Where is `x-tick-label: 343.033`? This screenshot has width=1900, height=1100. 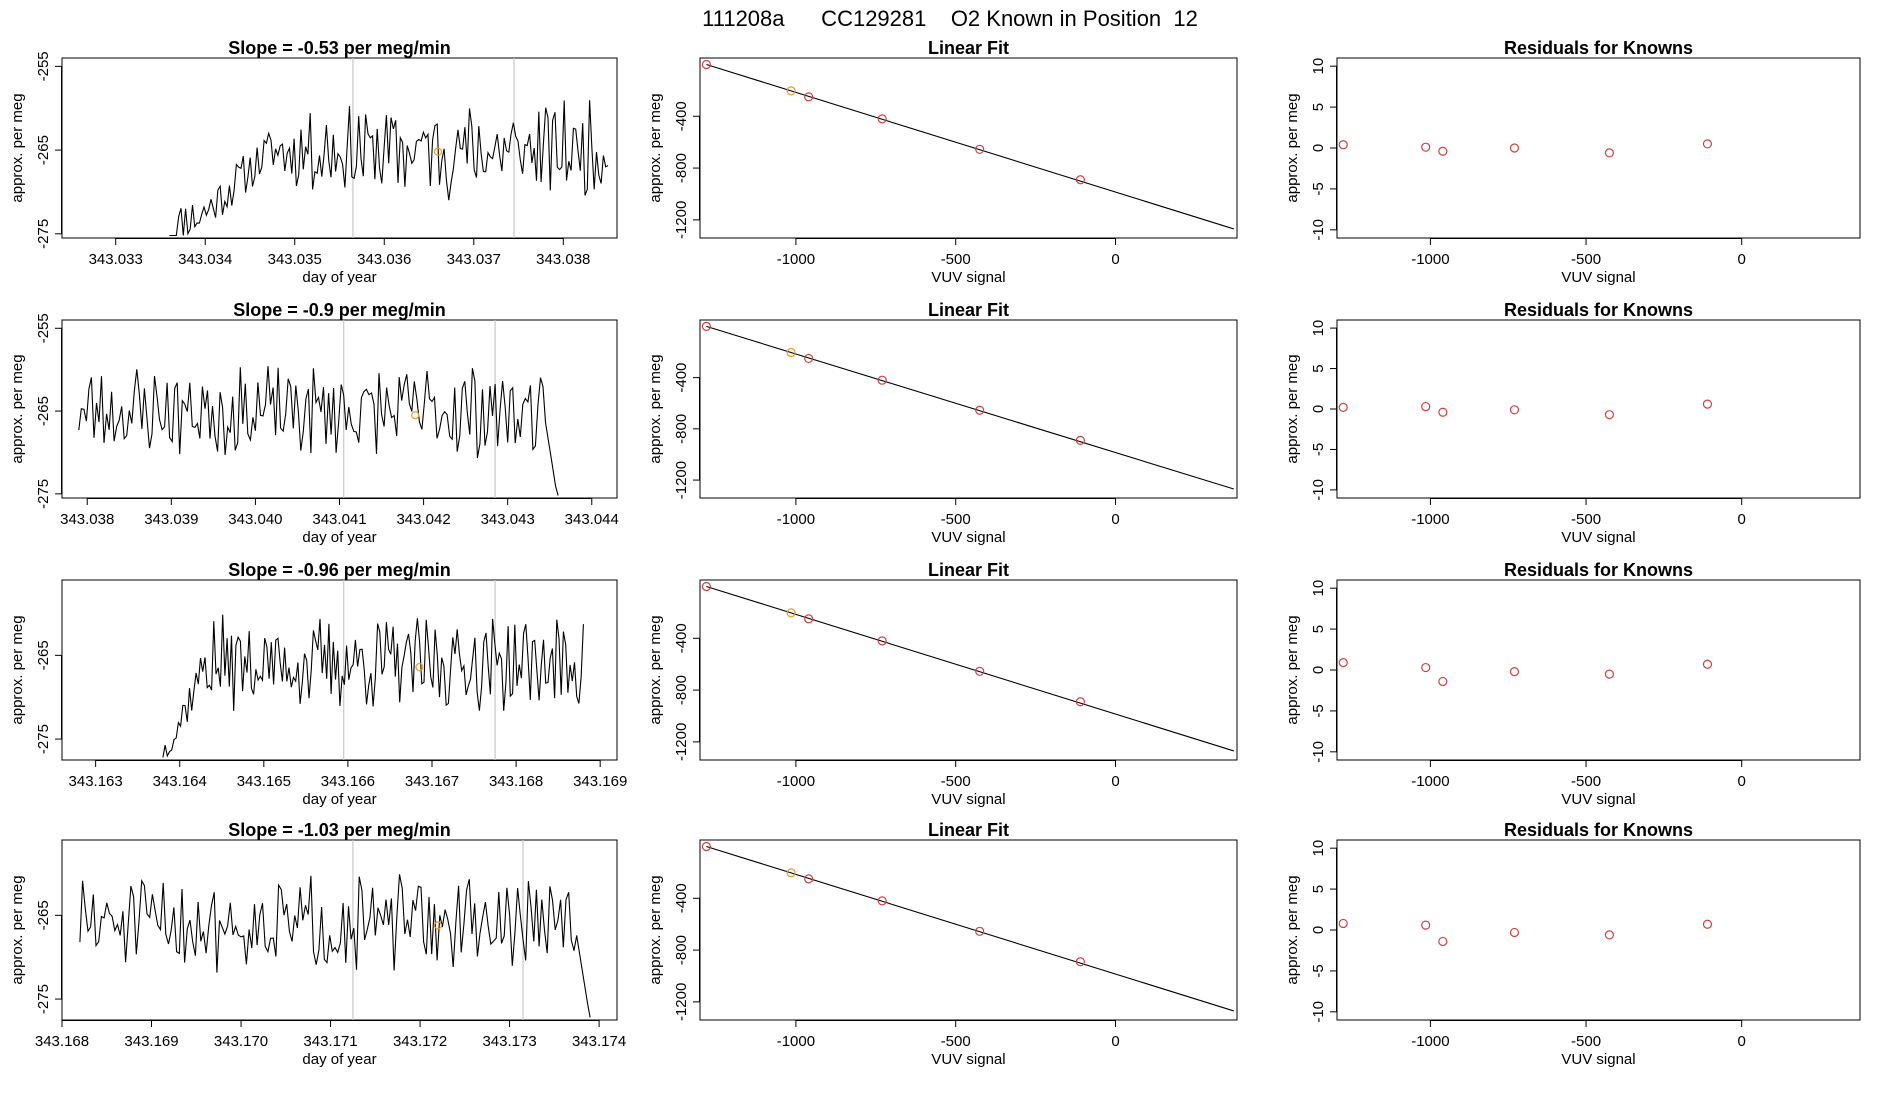
x-tick-label: 343.033 is located at coordinates (116, 259).